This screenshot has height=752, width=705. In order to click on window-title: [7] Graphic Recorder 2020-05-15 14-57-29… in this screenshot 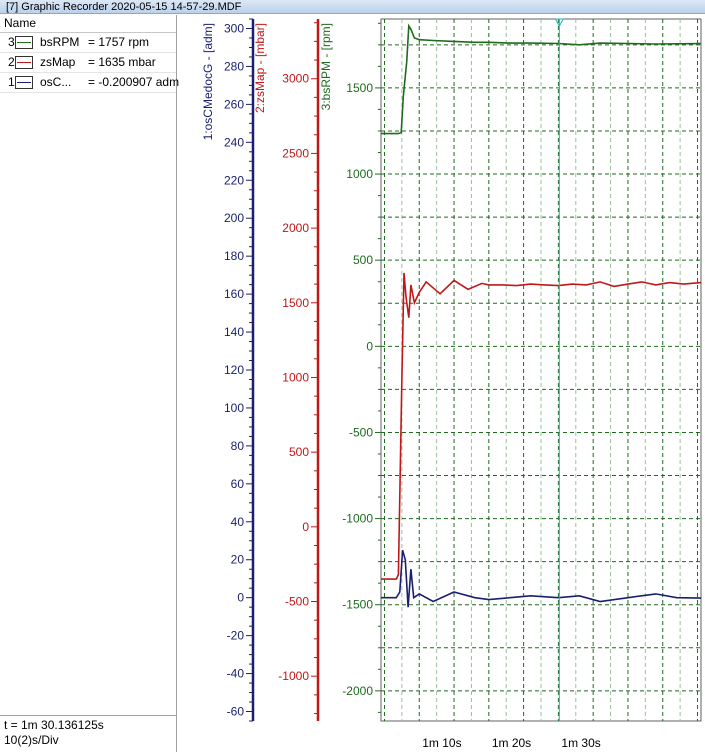, I will do `click(352, 7)`.